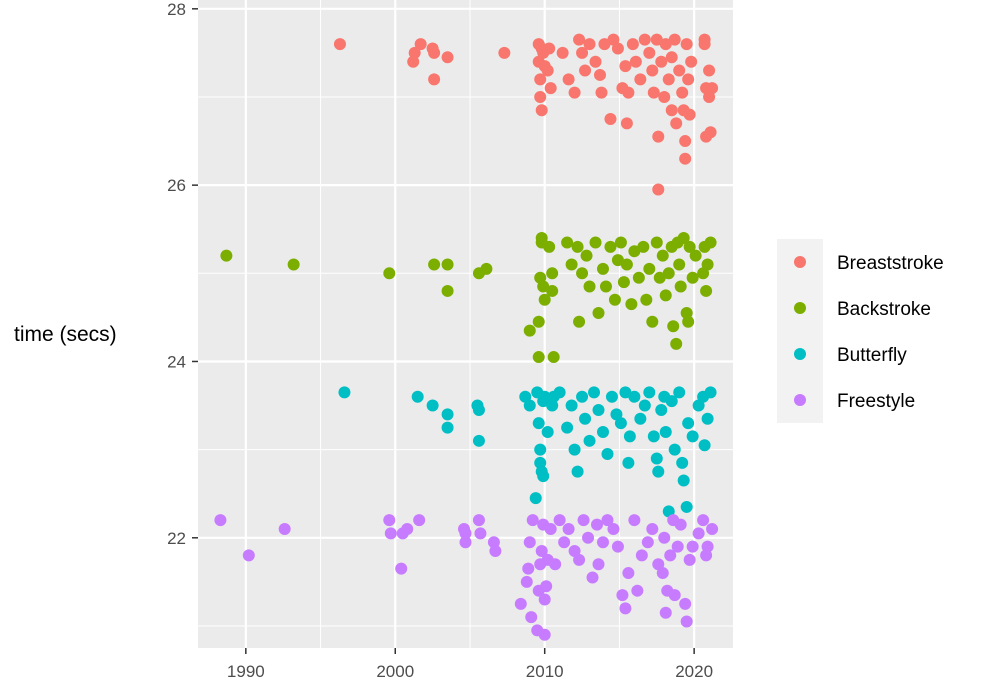  What do you see at coordinates (182, 274) in the screenshot?
I see `y-axis: 22 24 26 28` at bounding box center [182, 274].